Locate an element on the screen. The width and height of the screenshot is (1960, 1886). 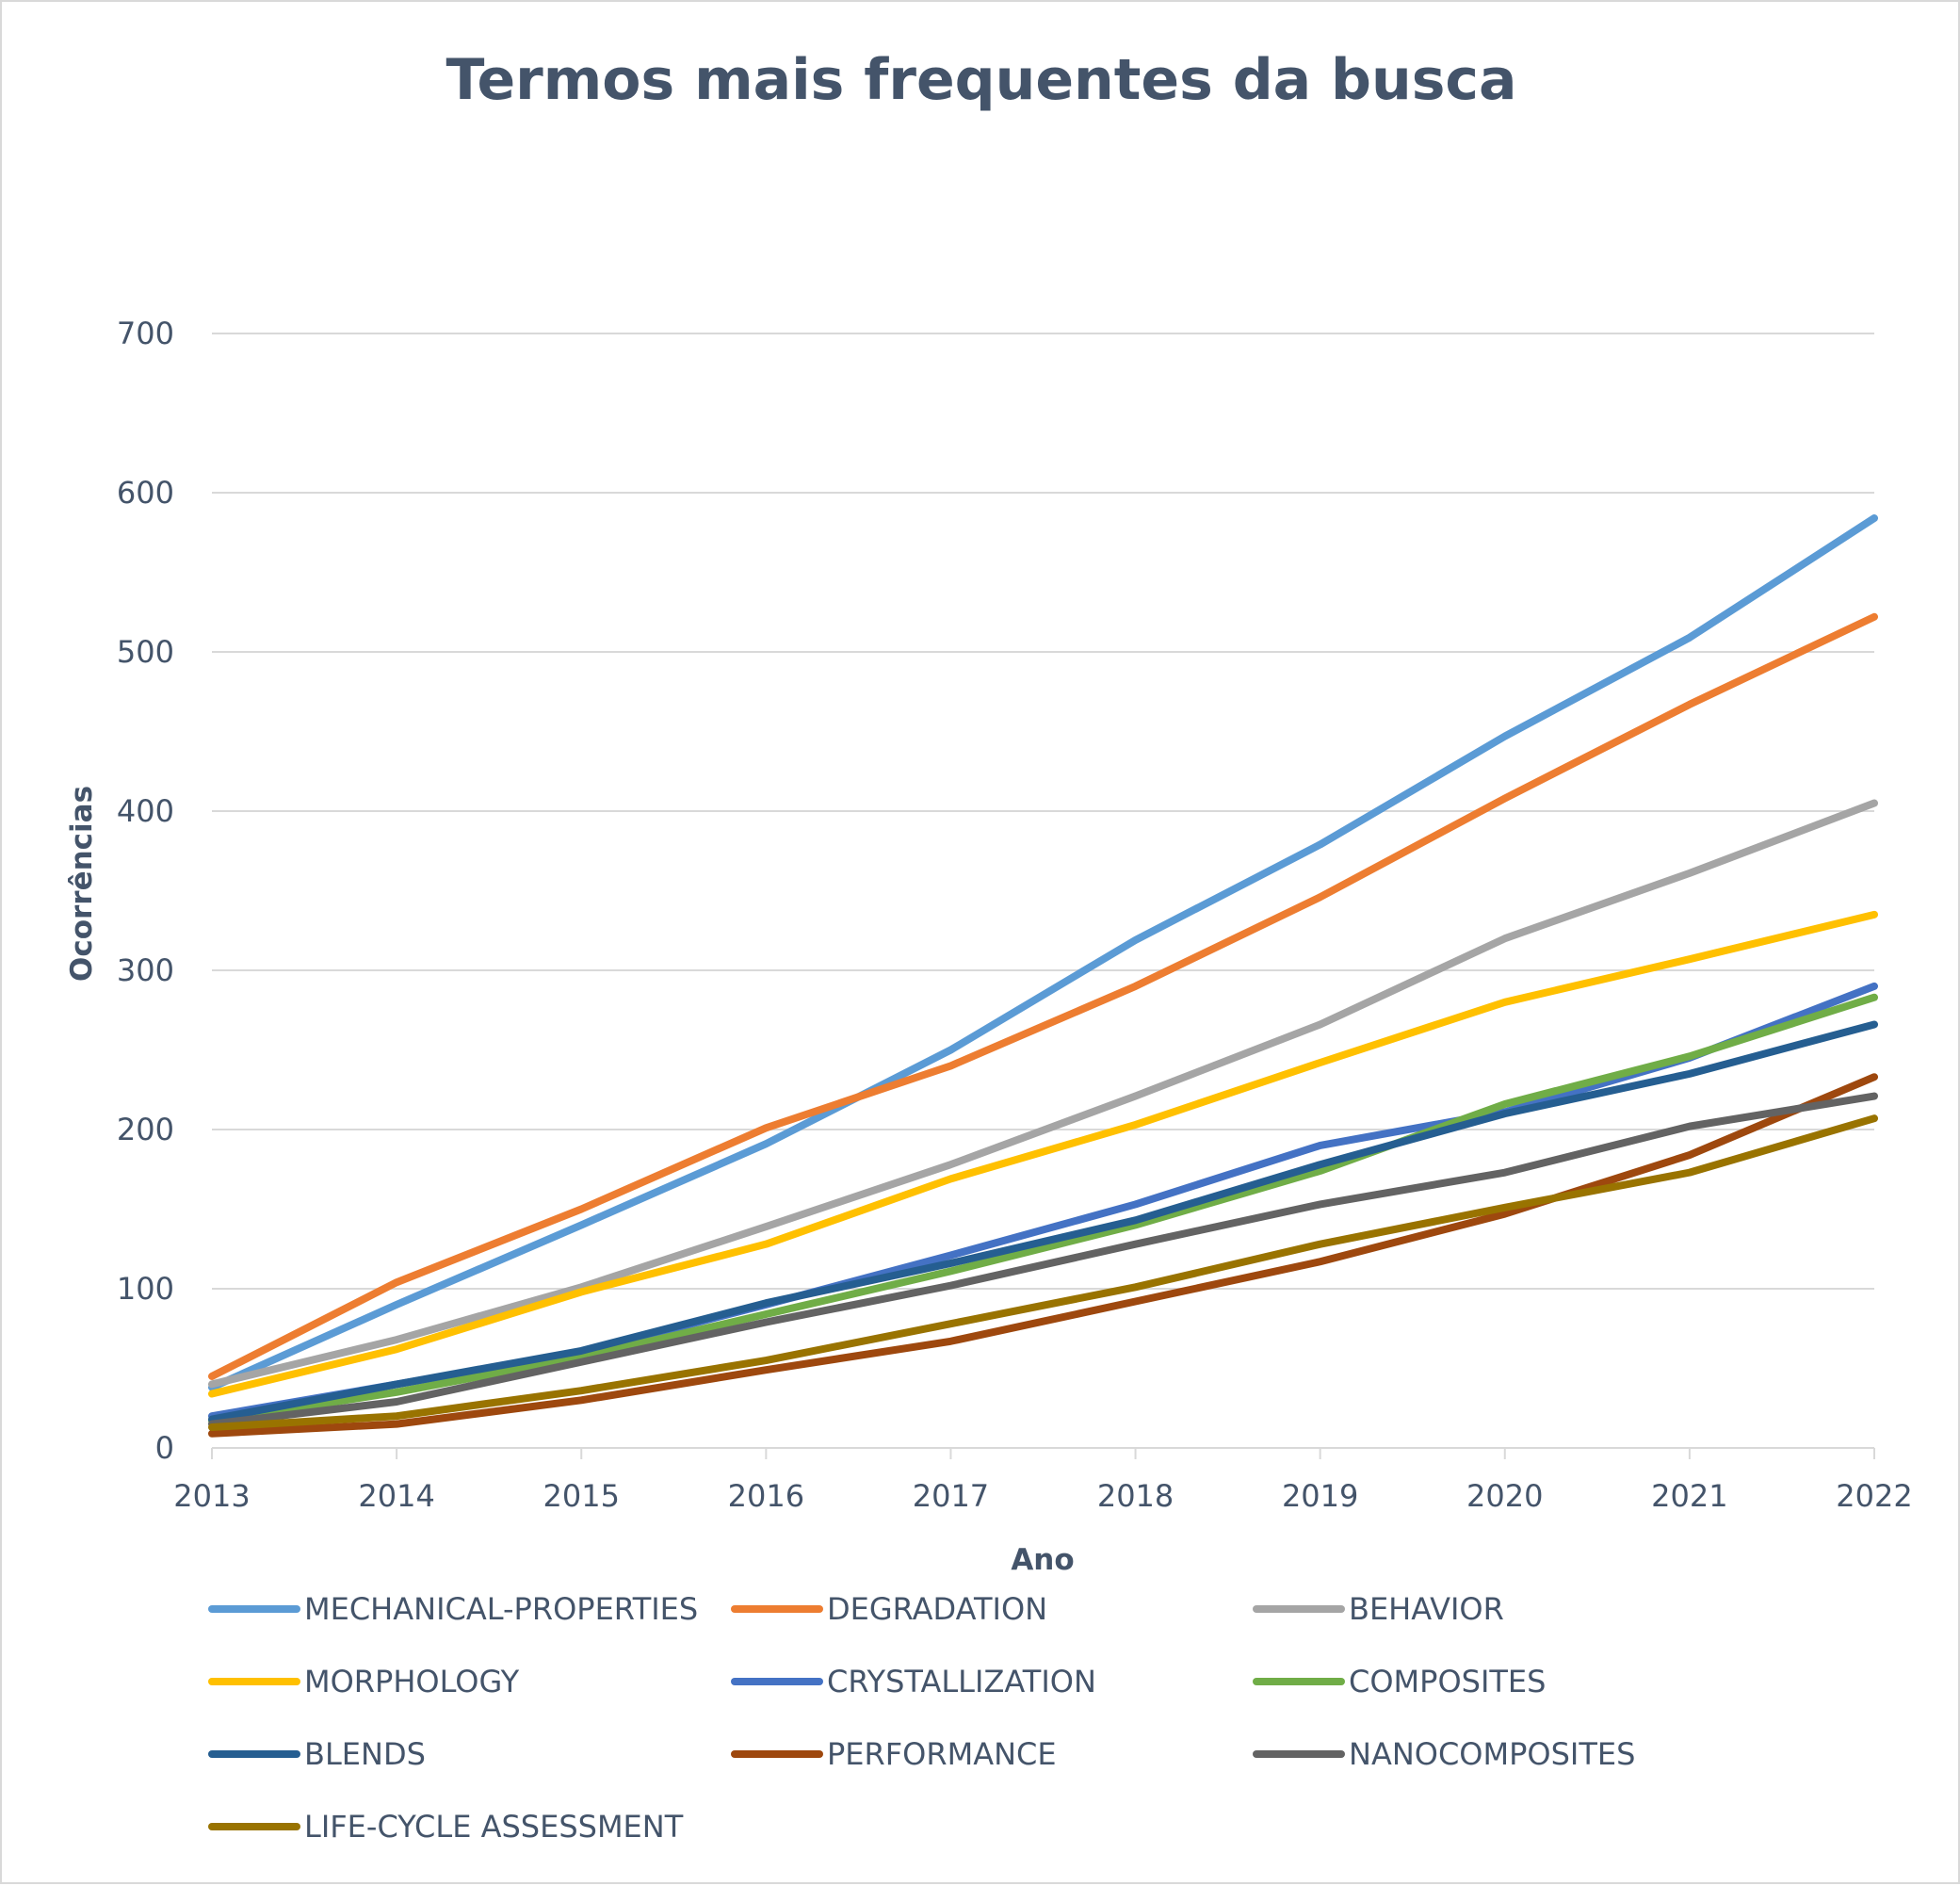
chart-title: Termos mais frequentes da busca is located at coordinates (981, 80).